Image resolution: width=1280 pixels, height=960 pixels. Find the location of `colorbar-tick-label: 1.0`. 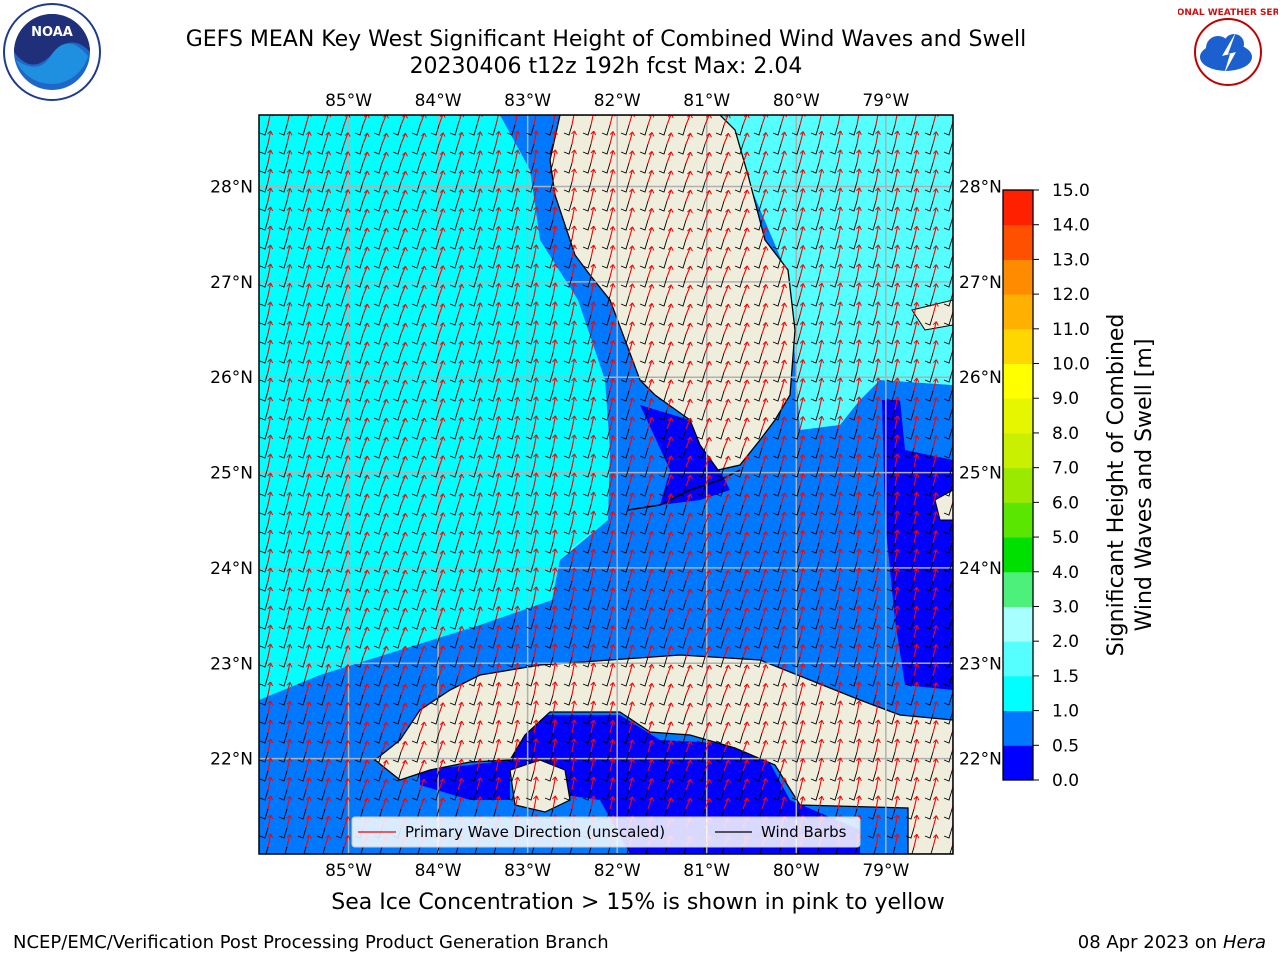

colorbar-tick-label: 1.0 is located at coordinates (1065, 712).